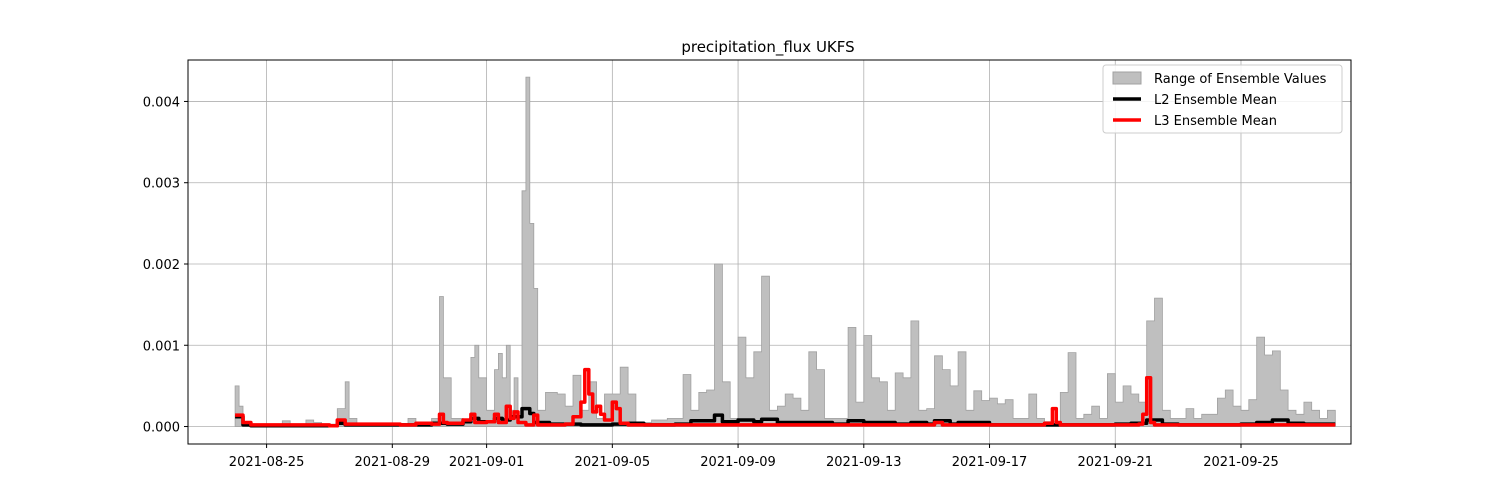 This screenshot has height=504, width=1500. I want to click on series-l3-line, so click(785, 397).